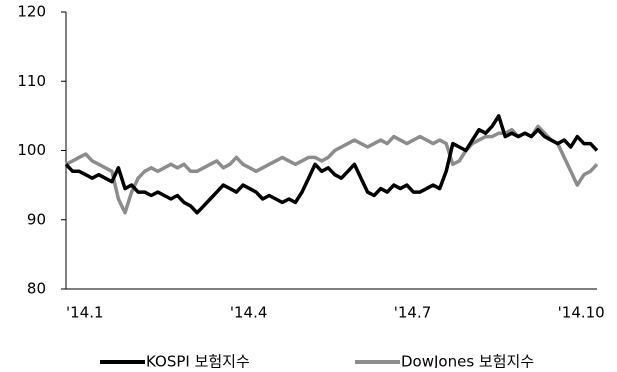 The image size is (617, 372). What do you see at coordinates (31, 12) in the screenshot?
I see `y-tick-label: 120` at bounding box center [31, 12].